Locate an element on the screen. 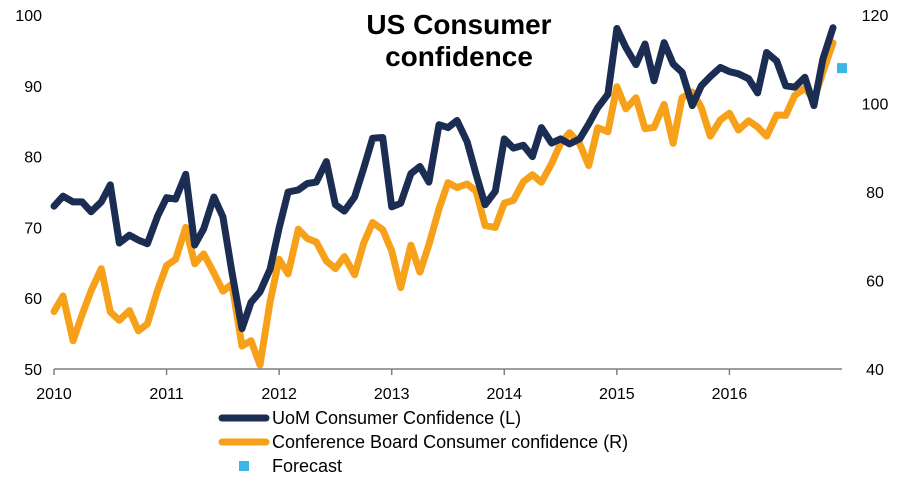  x-tick-label: 2011 is located at coordinates (166, 394).